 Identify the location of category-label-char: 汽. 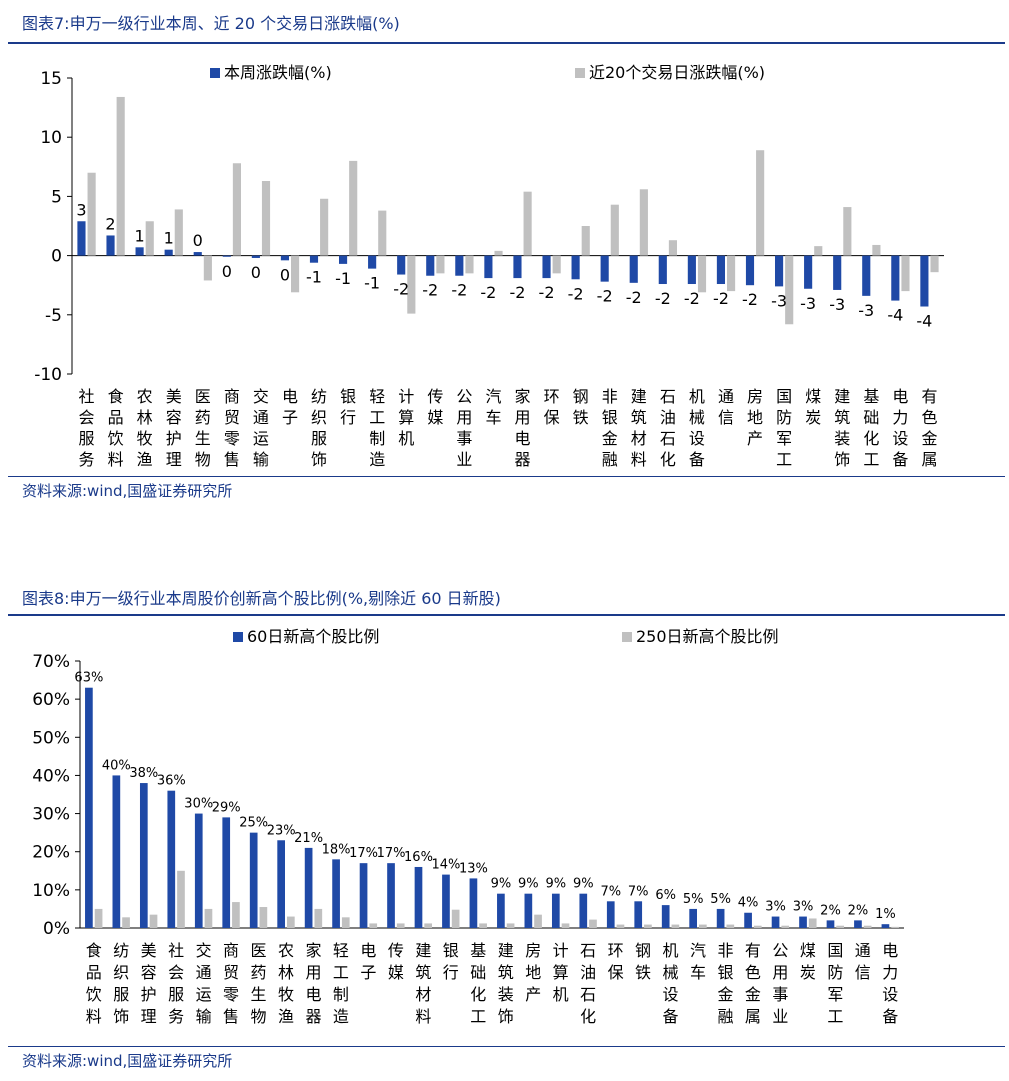
(493, 396).